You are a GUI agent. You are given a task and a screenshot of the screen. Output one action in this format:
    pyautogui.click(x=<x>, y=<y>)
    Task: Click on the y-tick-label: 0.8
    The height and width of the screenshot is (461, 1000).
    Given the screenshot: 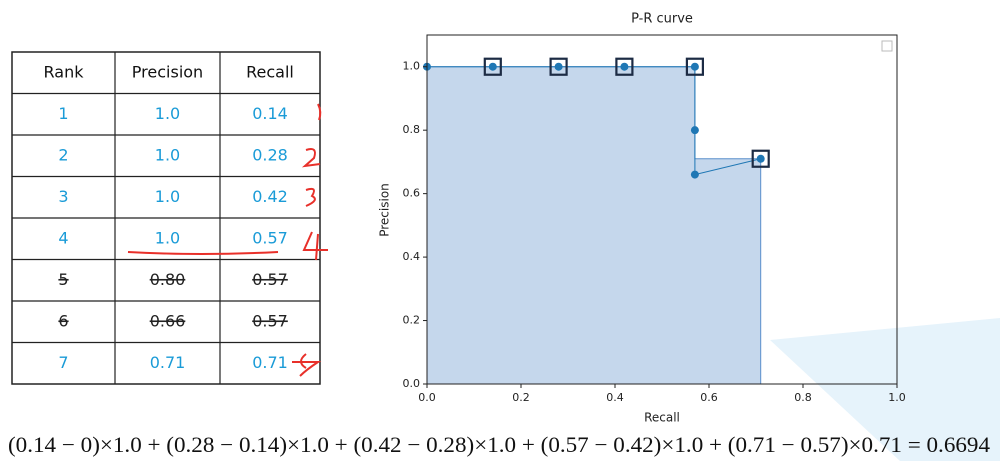 What is the action you would take?
    pyautogui.click(x=412, y=129)
    